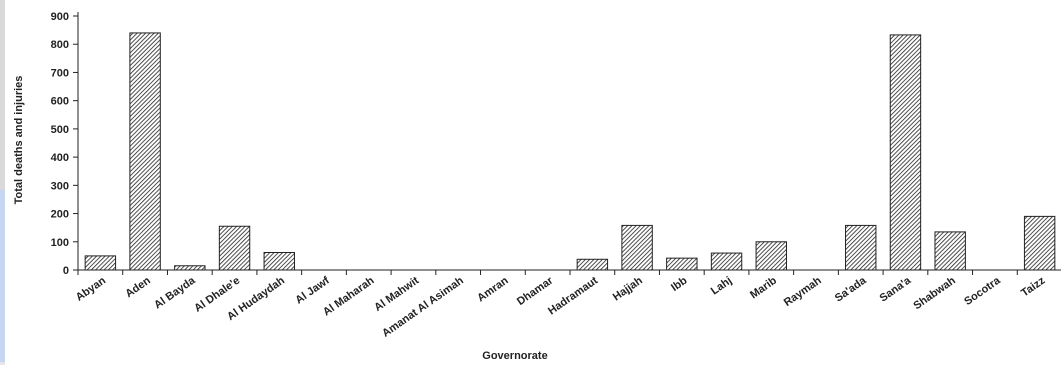  Describe the element at coordinates (514, 356) in the screenshot. I see `x-axis-title: Governorate` at that location.